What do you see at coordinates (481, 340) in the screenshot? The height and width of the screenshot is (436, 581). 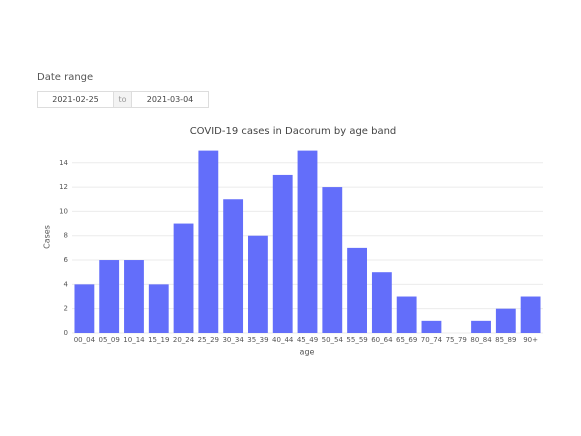 I see `x-tick-label: 80_84` at bounding box center [481, 340].